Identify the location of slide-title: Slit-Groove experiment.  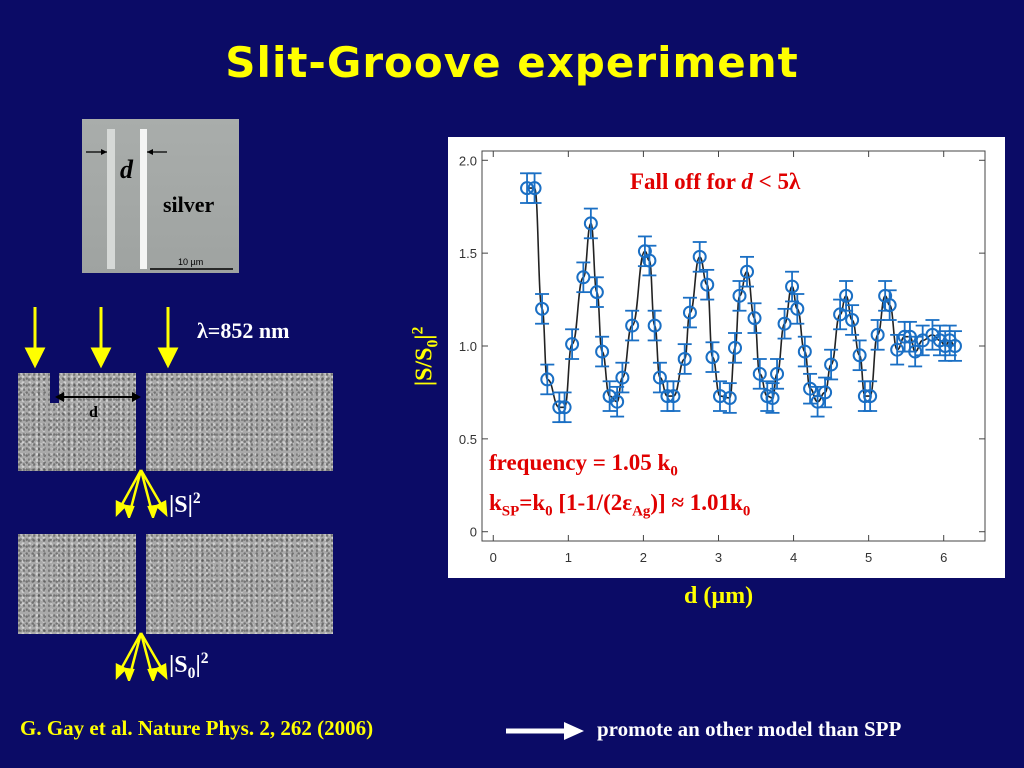
(512, 62).